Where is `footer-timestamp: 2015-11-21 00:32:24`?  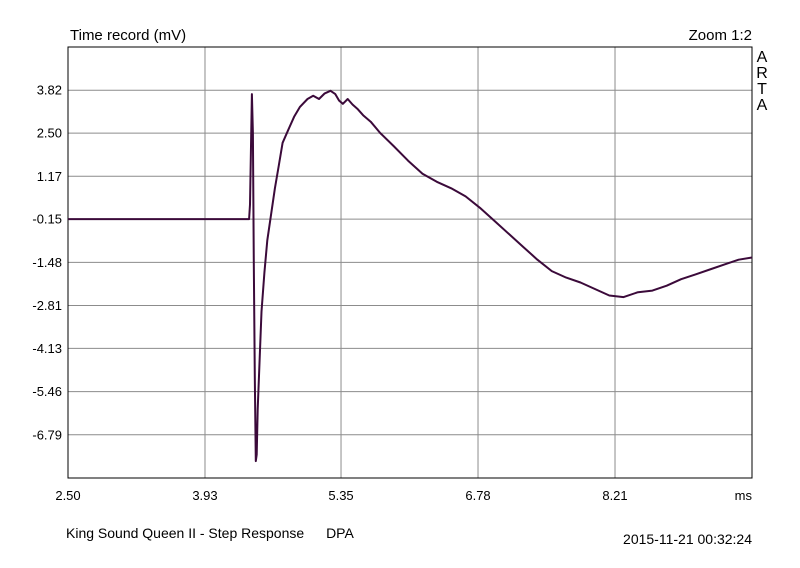
footer-timestamp: 2015-11-21 00:32:24 is located at coordinates (687, 539).